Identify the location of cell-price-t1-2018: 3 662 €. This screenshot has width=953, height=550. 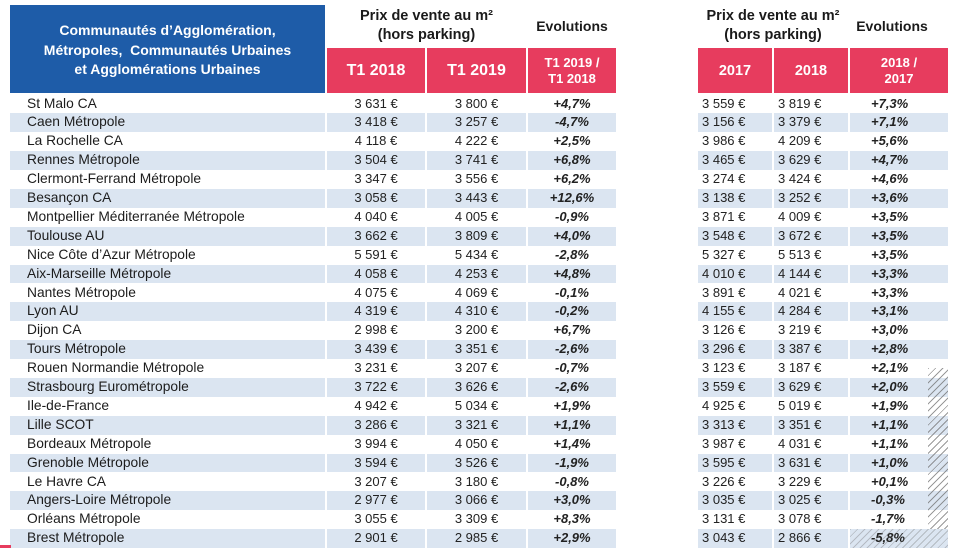
(376, 236).